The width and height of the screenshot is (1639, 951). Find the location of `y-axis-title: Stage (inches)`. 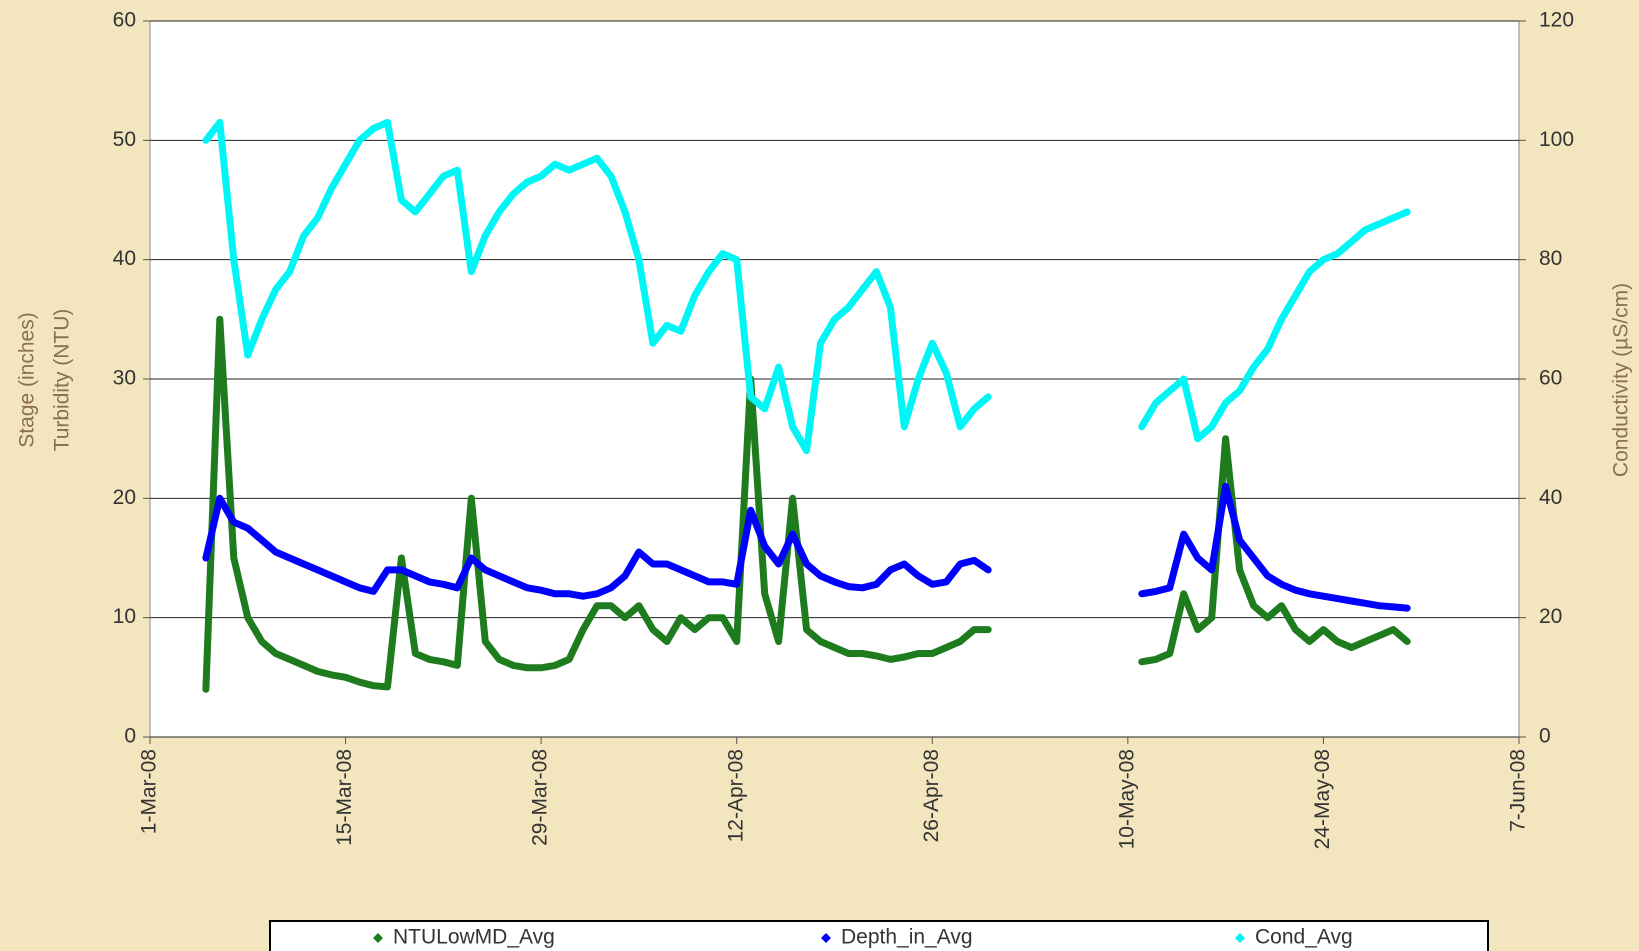

y-axis-title: Stage (inches) is located at coordinates (27, 379).